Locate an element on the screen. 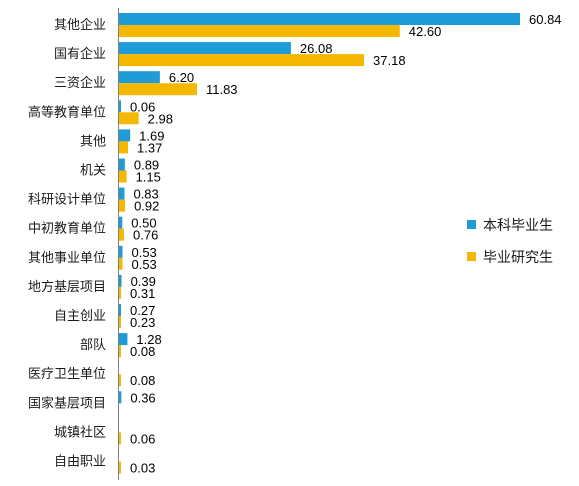  data-label: 0.36 is located at coordinates (142, 397).